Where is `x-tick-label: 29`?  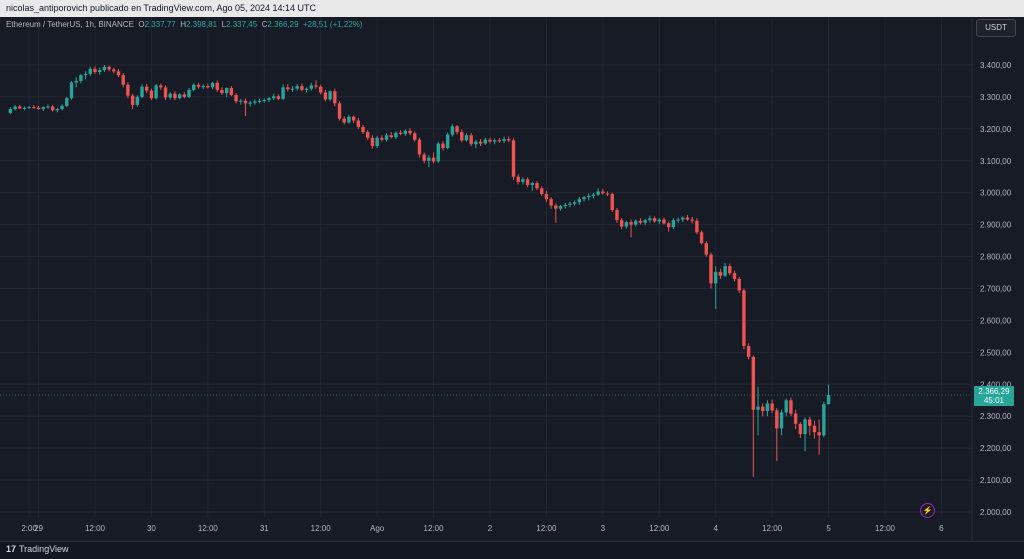
x-tick-label: 29 is located at coordinates (38, 528).